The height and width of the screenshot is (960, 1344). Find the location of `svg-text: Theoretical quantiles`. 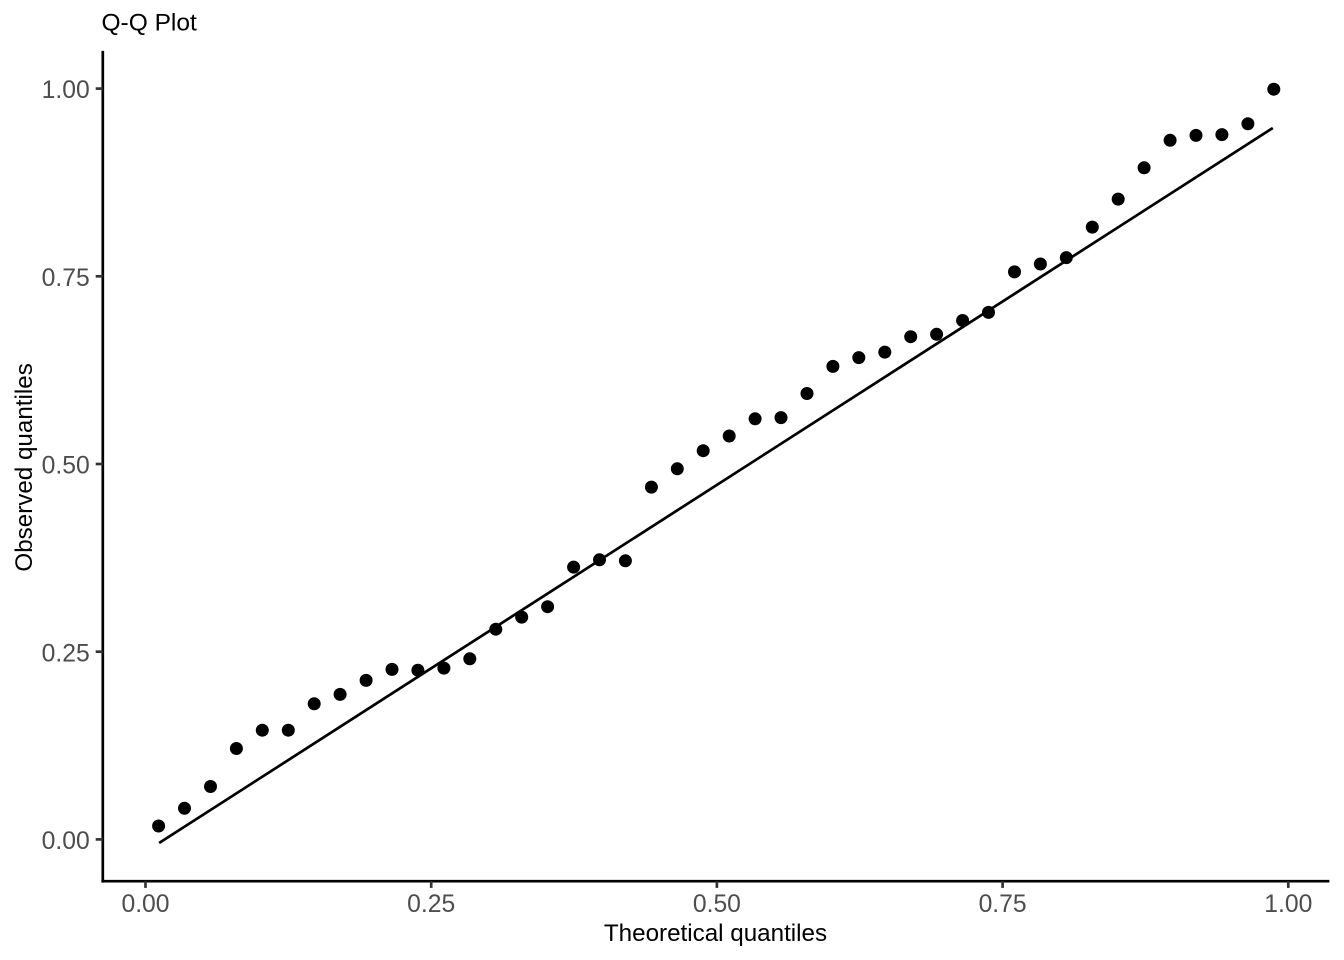

svg-text: Theoretical quantiles is located at coordinates (715, 933).